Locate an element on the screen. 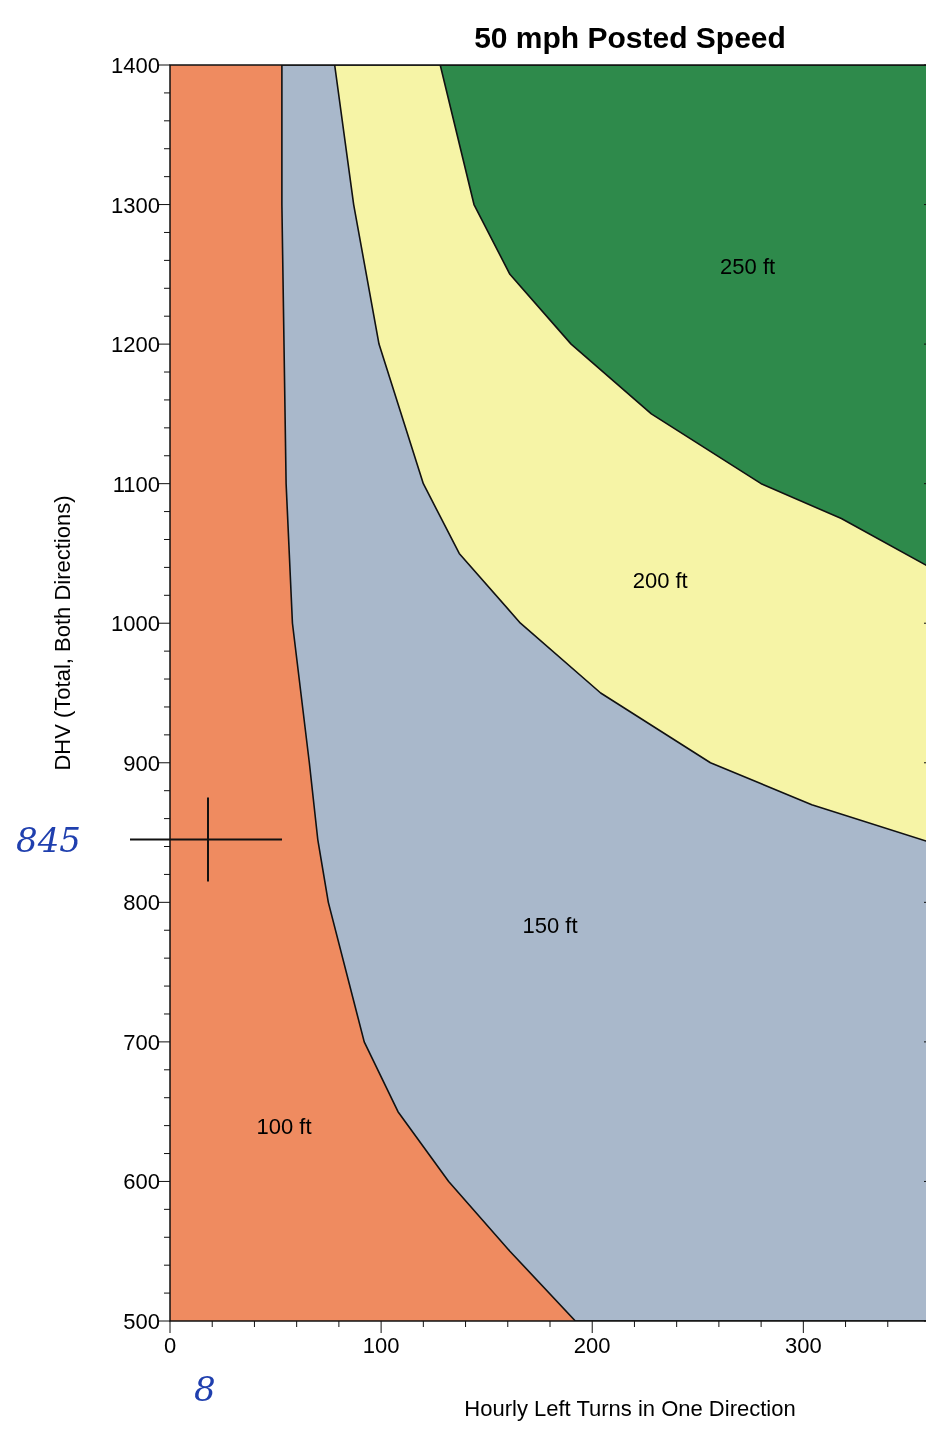 This screenshot has height=1430, width=926. y-tick-label: 500 is located at coordinates (141, 1321).